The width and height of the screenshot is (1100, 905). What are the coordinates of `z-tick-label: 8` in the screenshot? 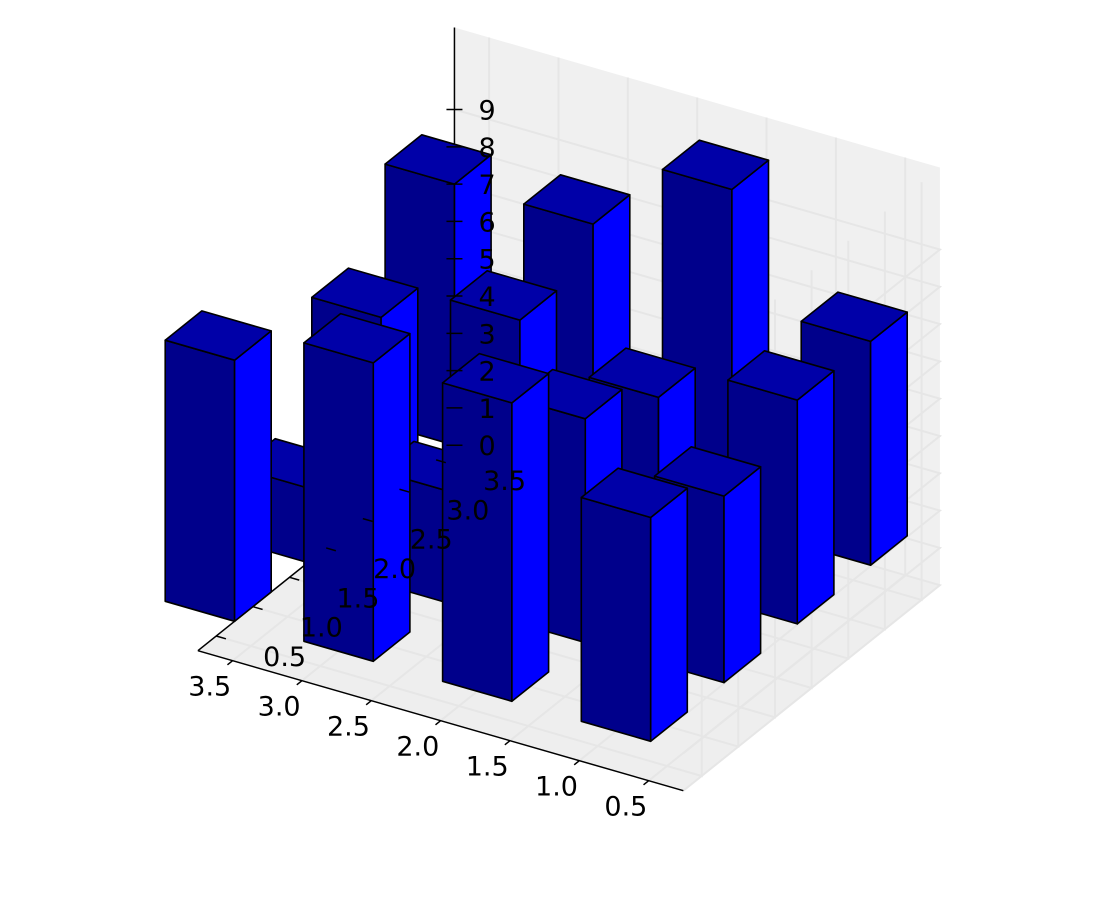 It's located at (486, 148).